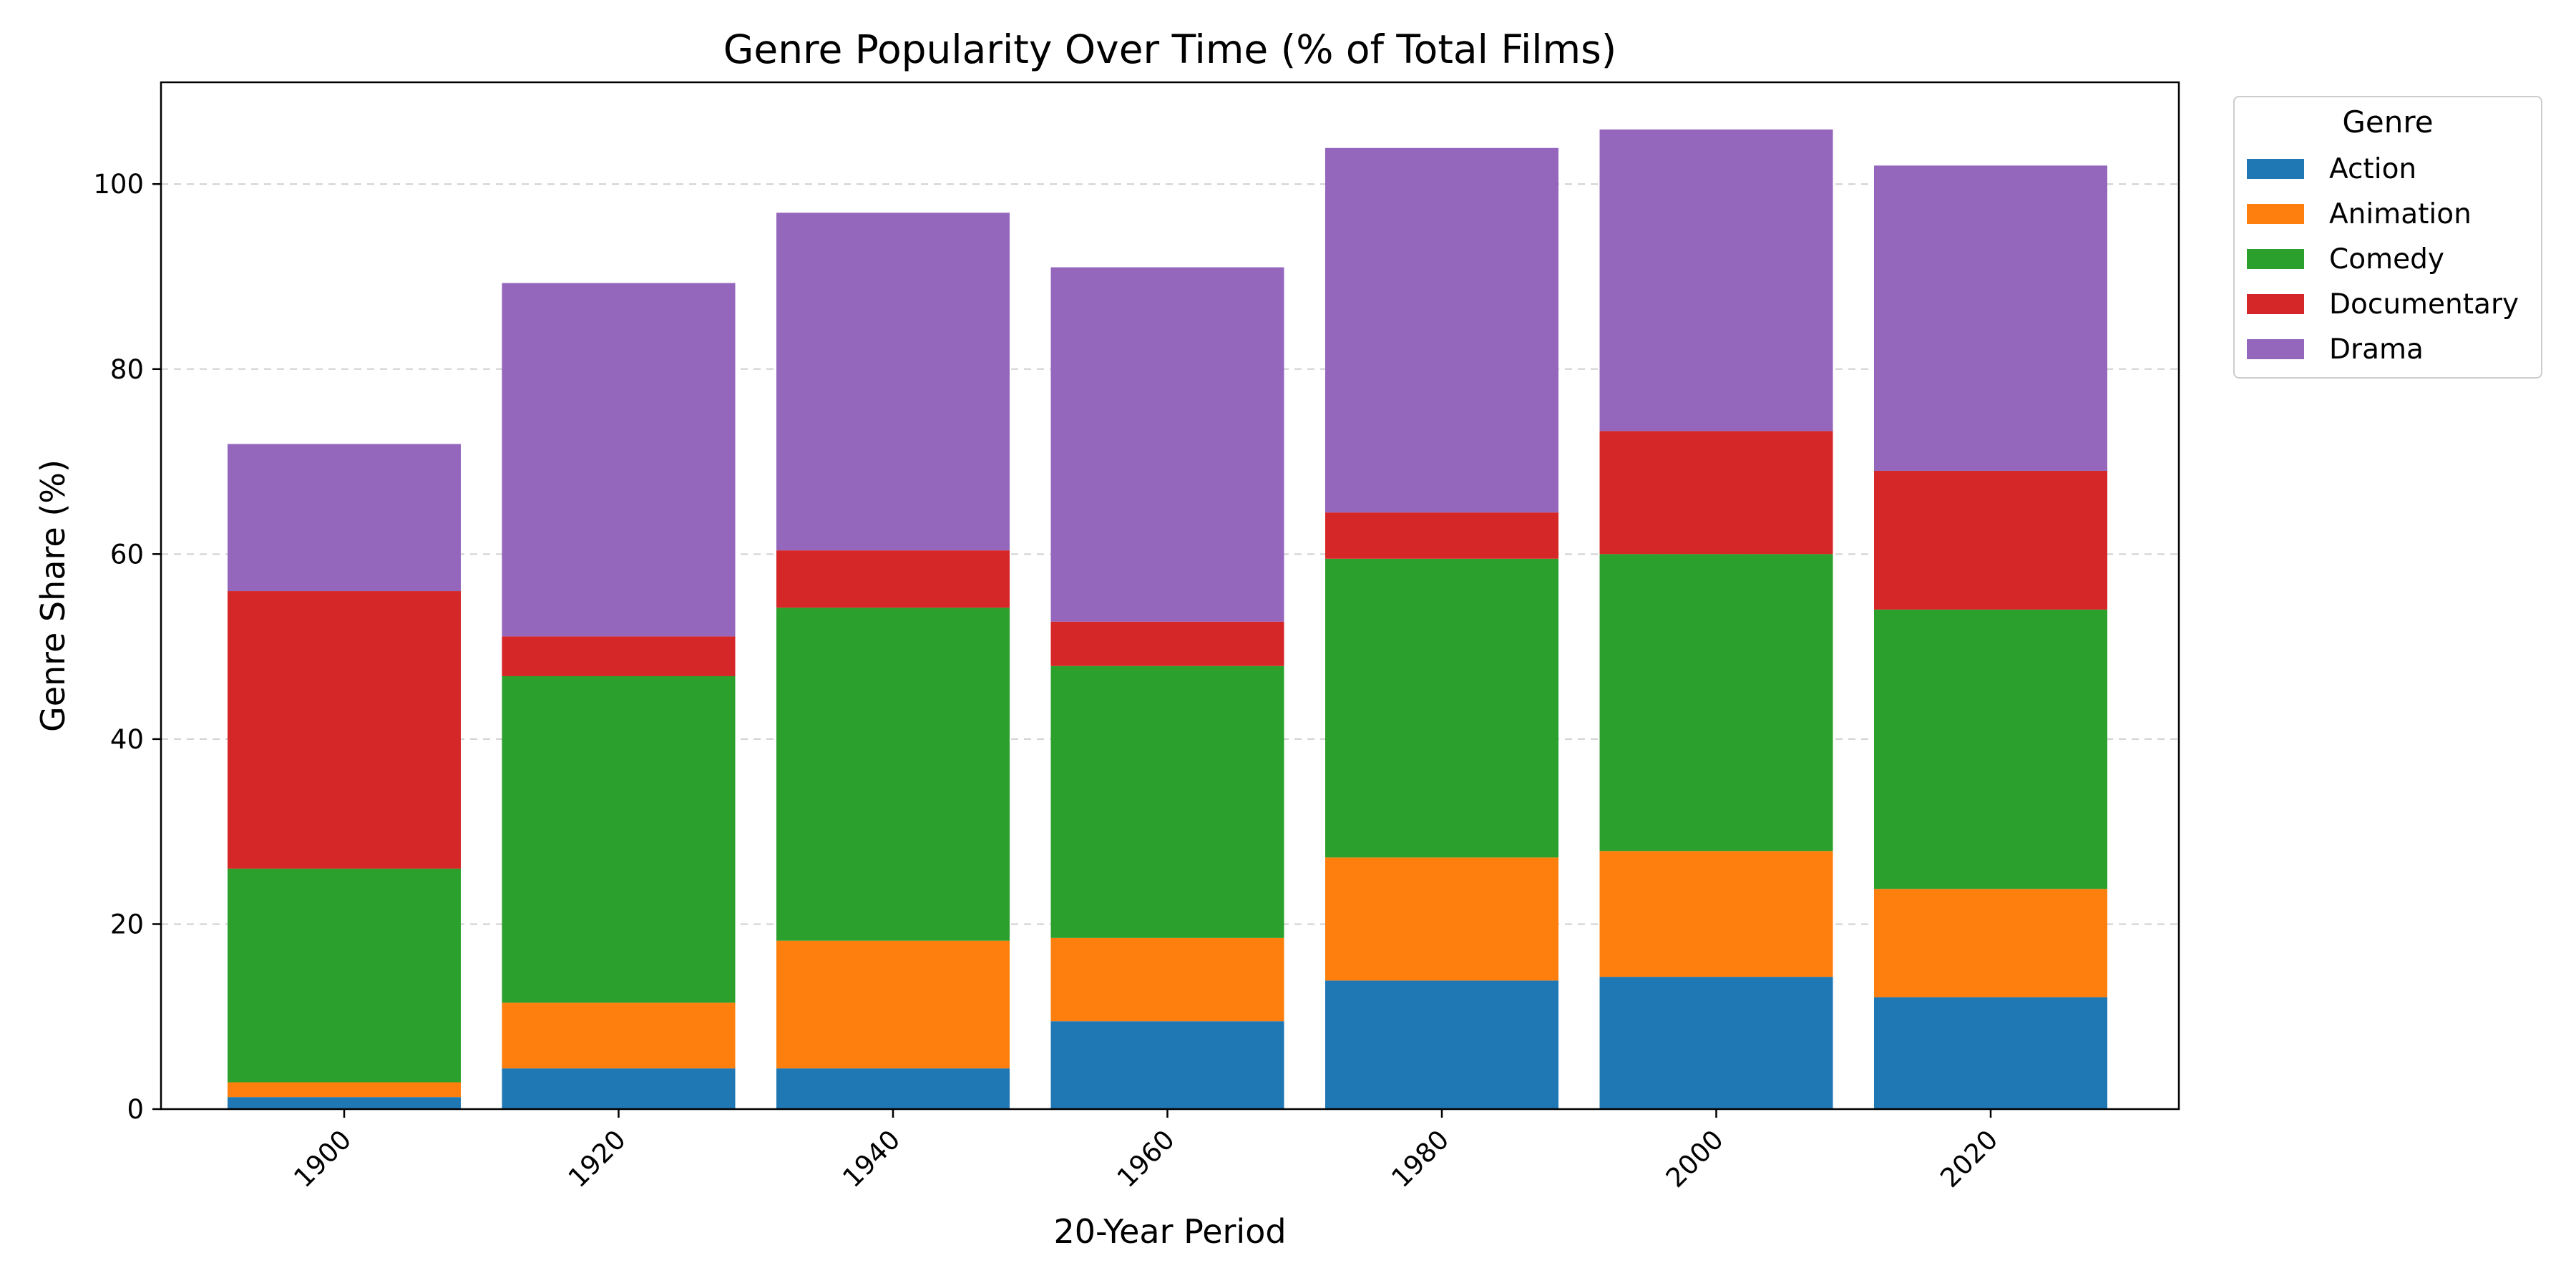 The height and width of the screenshot is (1288, 2576). Describe the element at coordinates (2424, 304) in the screenshot. I see `legend-label-documentary: Documentary` at that location.